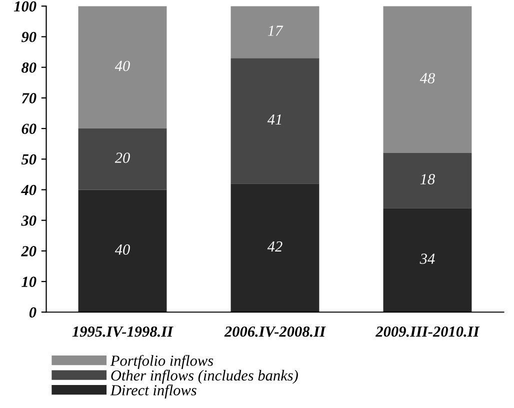 This screenshot has height=408, width=514. Describe the element at coordinates (28, 220) in the screenshot. I see `y-tick-label: 30` at that location.